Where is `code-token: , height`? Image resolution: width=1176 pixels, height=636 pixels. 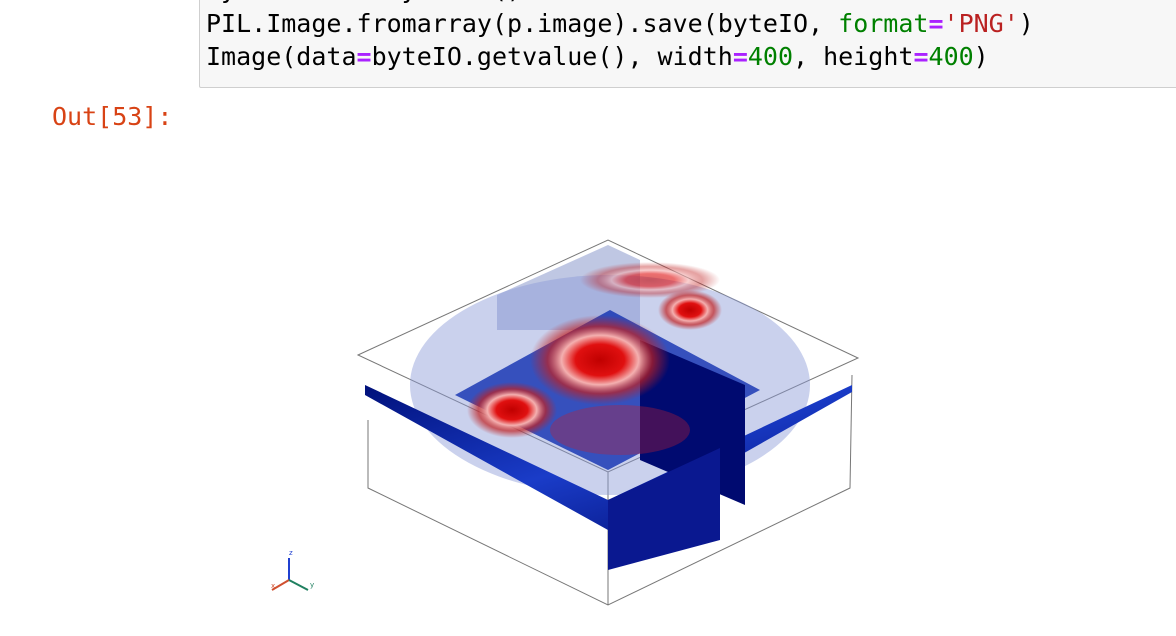
code-token: , height is located at coordinates (853, 56).